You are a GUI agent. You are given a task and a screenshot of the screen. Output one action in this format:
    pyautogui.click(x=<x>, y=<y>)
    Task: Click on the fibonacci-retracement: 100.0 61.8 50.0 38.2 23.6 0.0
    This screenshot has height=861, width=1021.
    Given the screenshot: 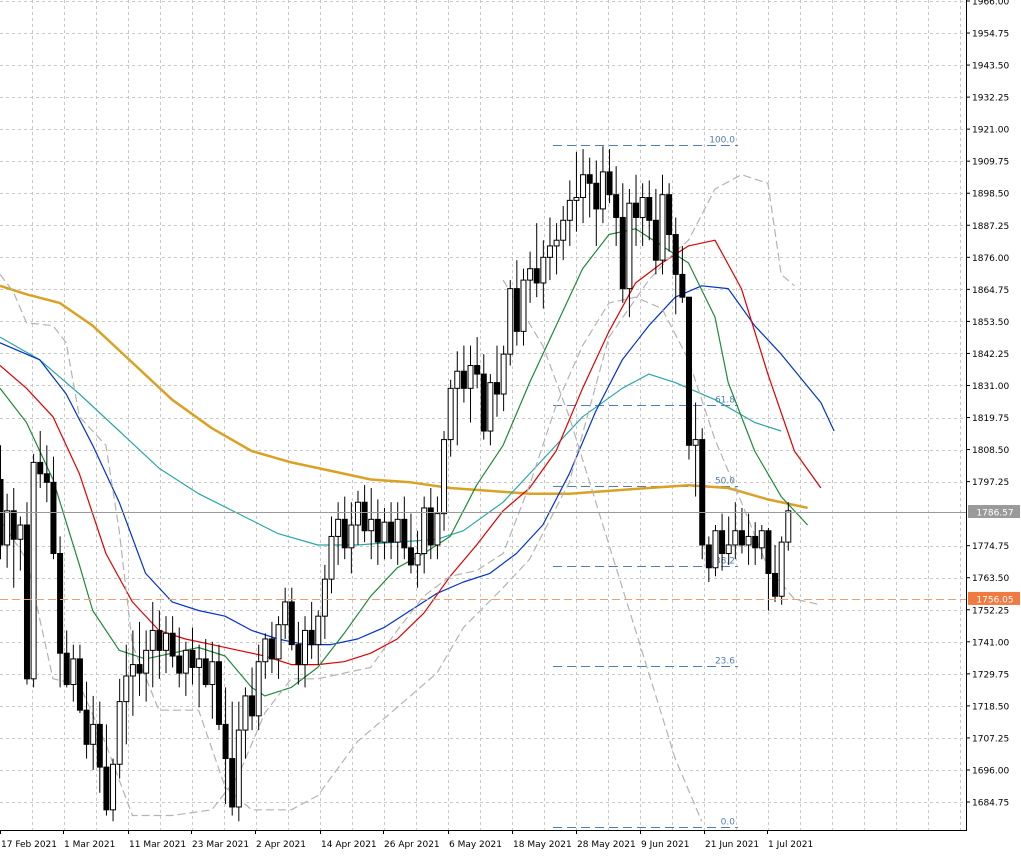 What is the action you would take?
    pyautogui.click(x=645, y=482)
    